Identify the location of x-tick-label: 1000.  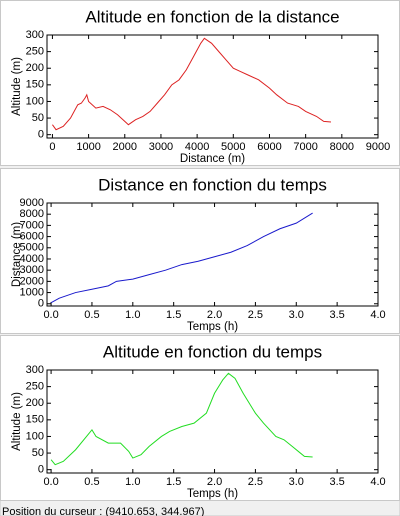
(88, 147).